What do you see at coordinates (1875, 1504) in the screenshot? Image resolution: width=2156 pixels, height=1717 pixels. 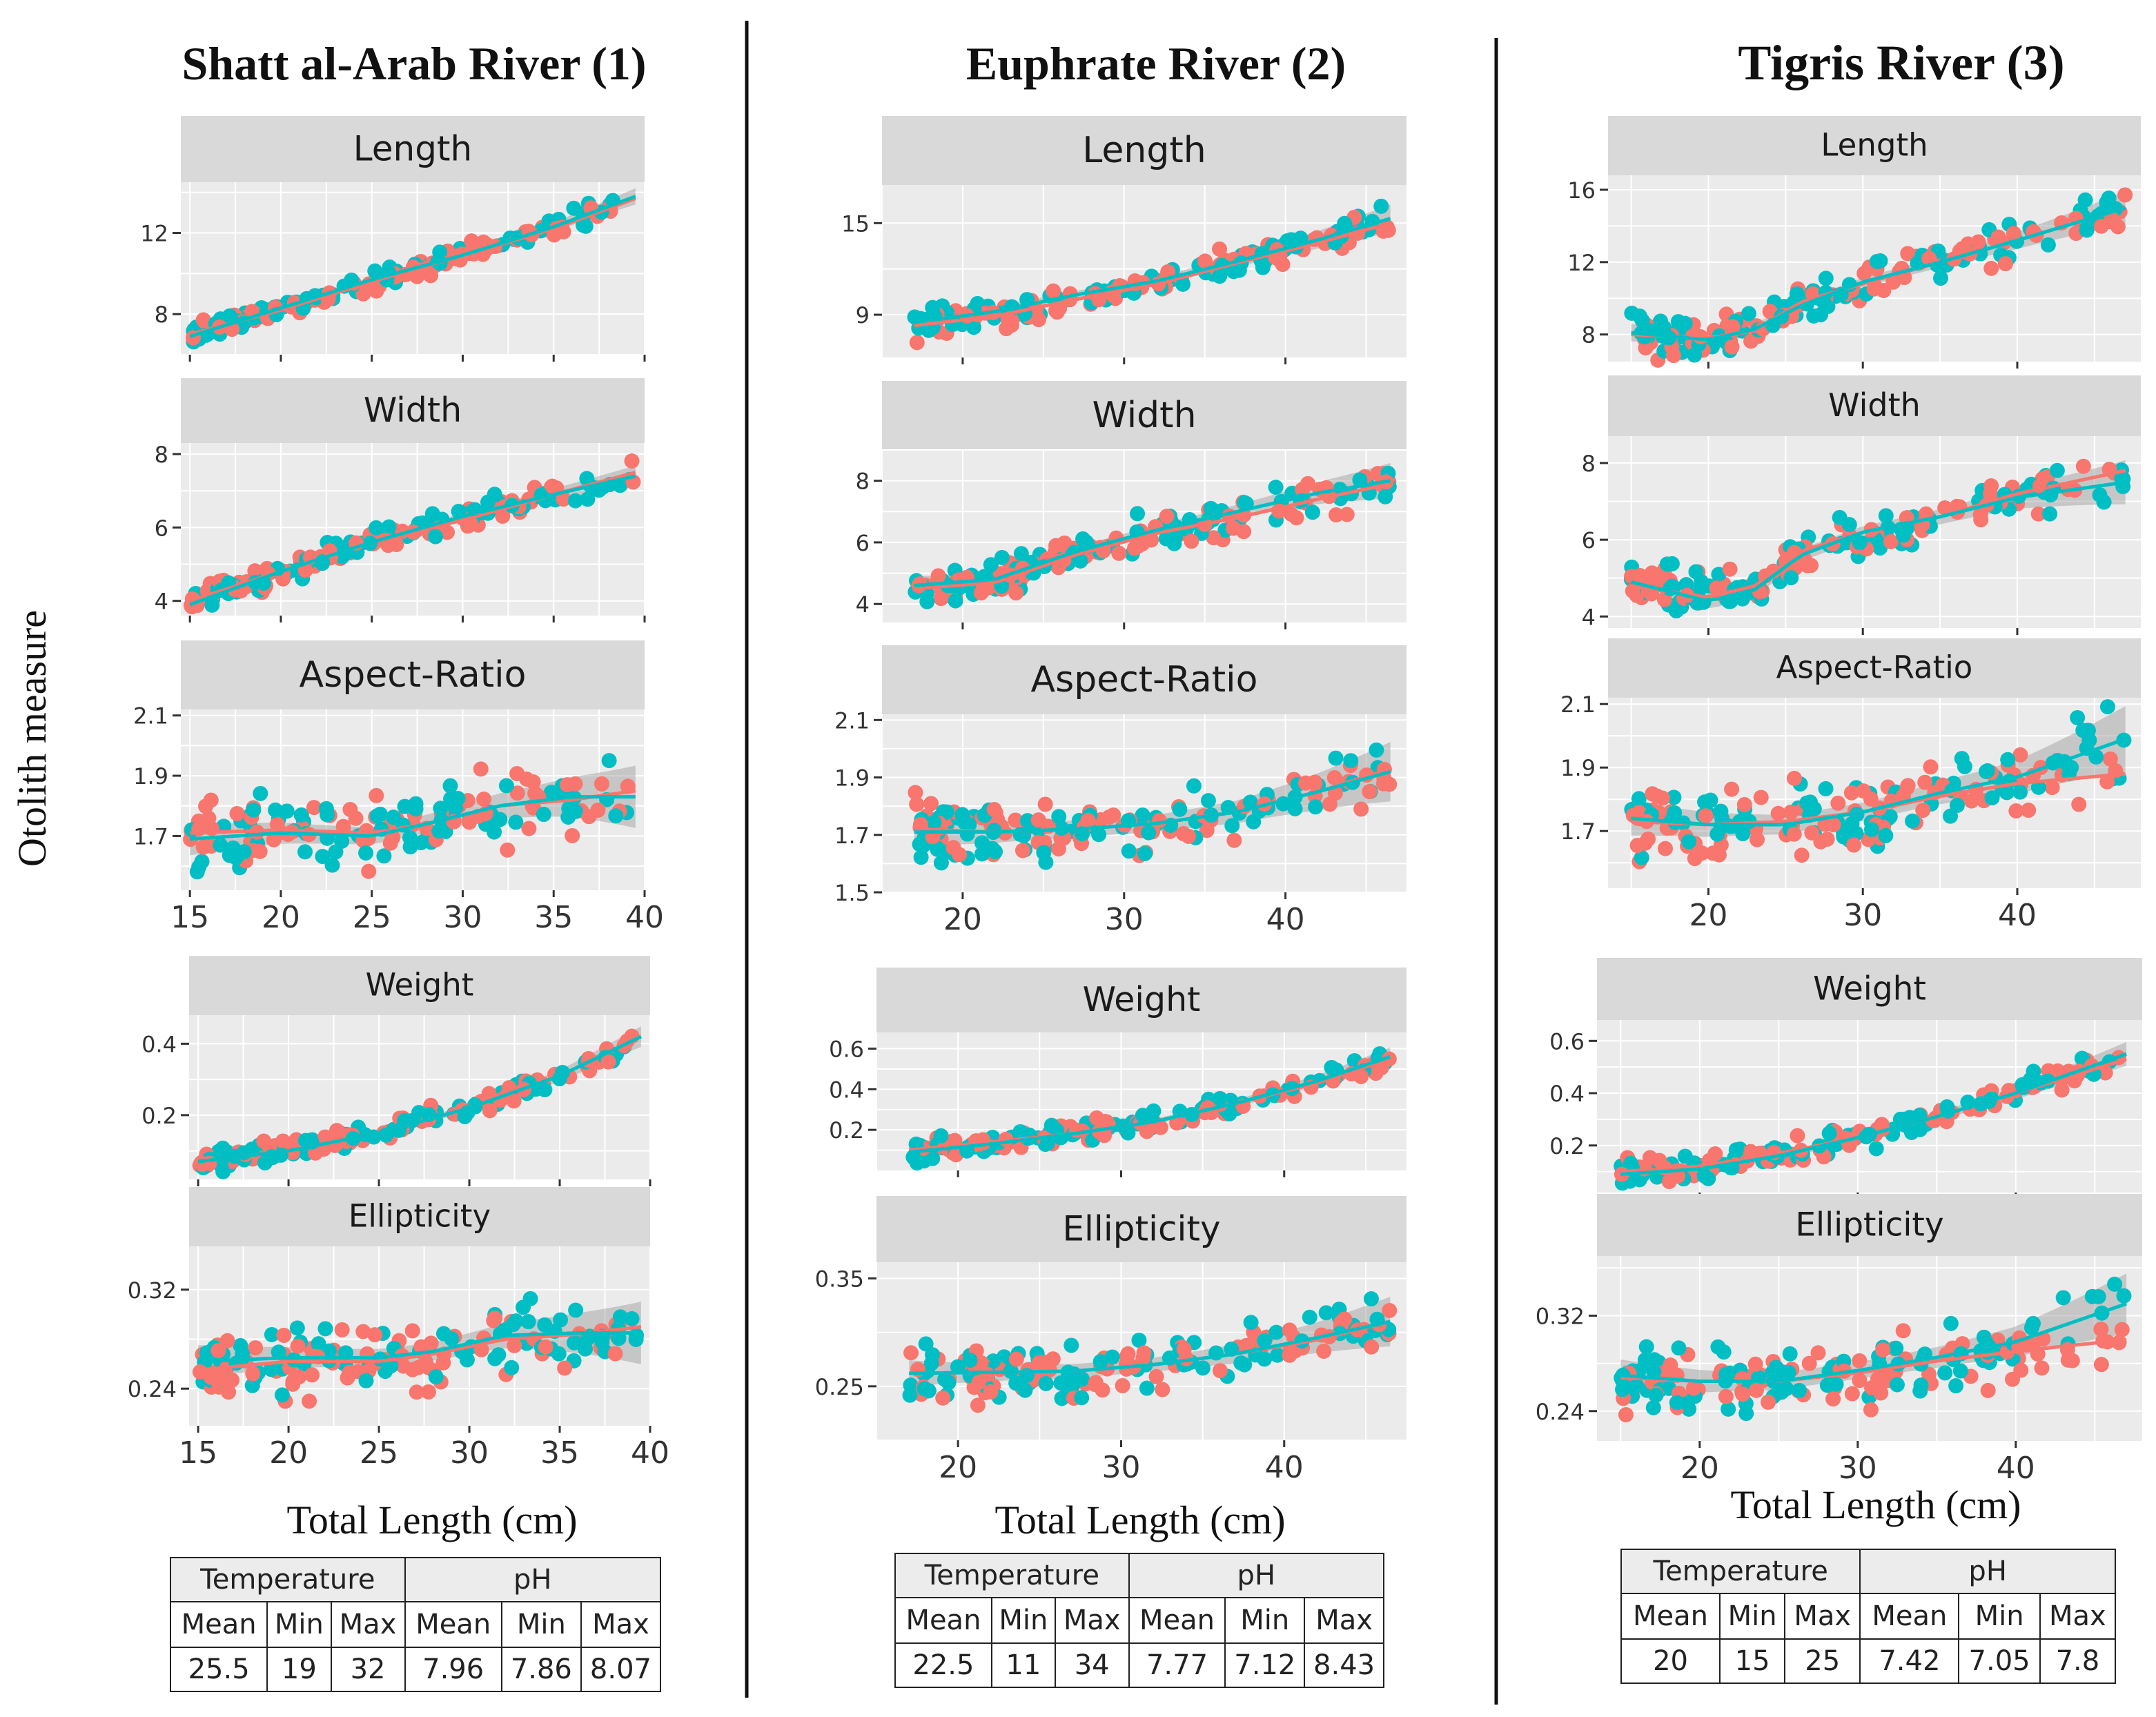 I see `x-axis-title-3: Total Length (cm)` at bounding box center [1875, 1504].